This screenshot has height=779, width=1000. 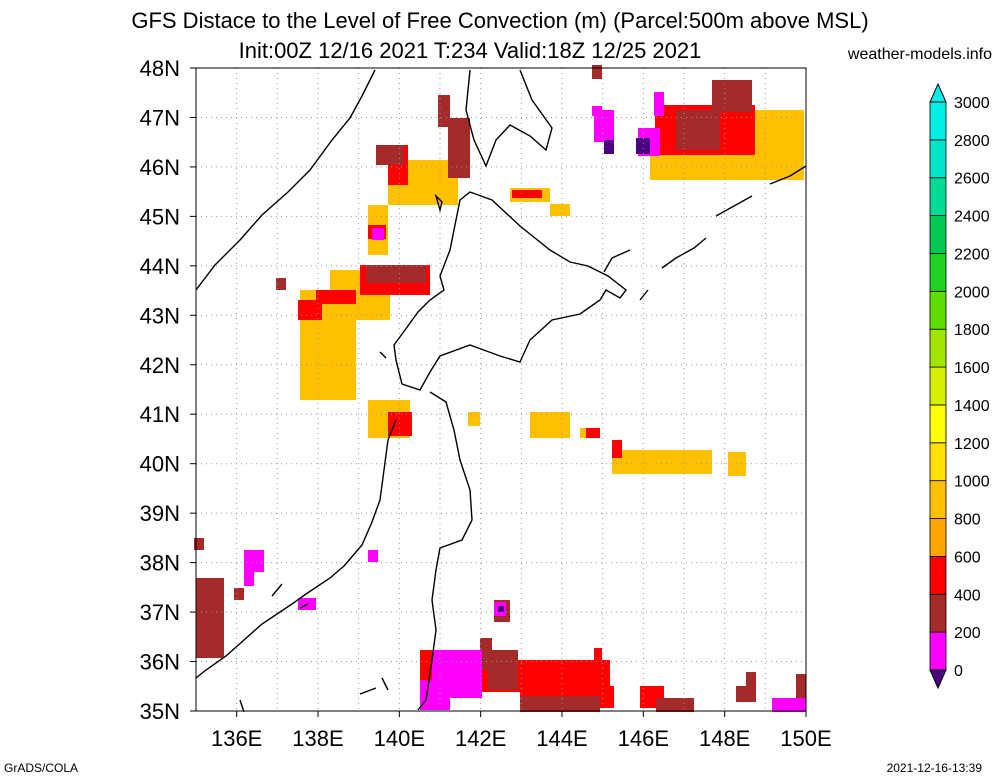 I want to click on colorbar, so click(x=938, y=386).